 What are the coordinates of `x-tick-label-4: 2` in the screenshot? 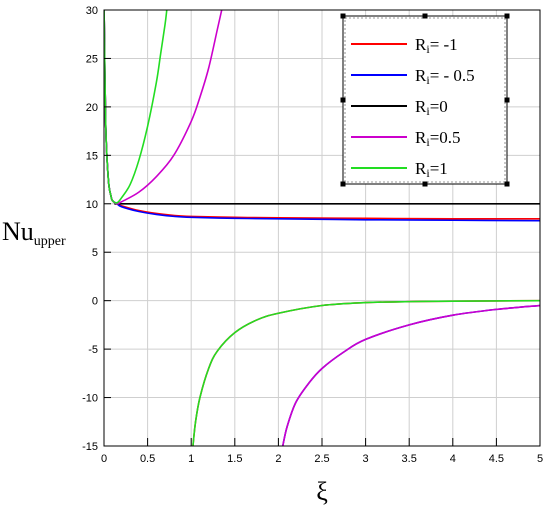 It's located at (278, 459).